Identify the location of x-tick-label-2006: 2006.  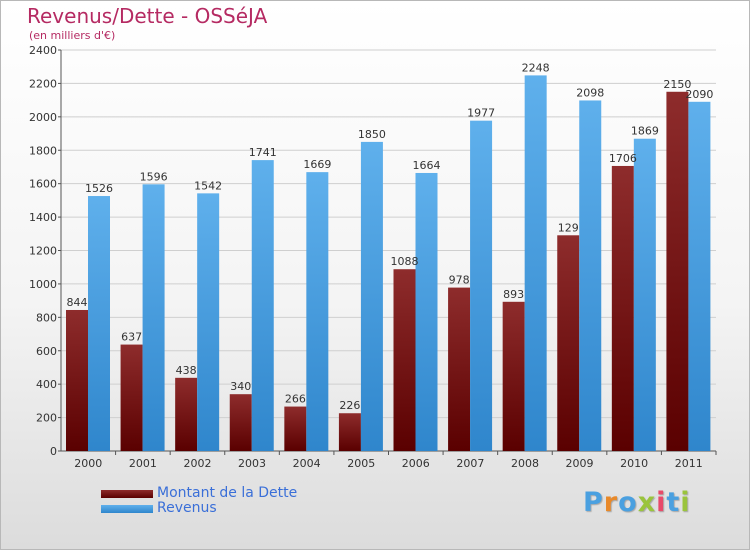
(416, 463).